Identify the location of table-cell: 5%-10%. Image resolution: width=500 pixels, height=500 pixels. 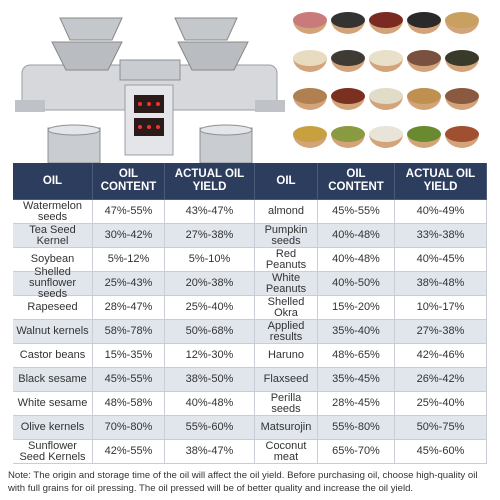
(210, 260).